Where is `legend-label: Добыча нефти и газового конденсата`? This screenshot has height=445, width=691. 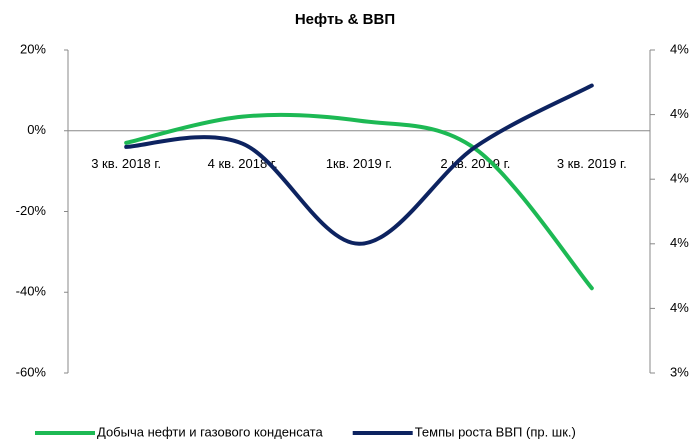 legend-label: Добыча нефти и газового конденсата is located at coordinates (210, 431).